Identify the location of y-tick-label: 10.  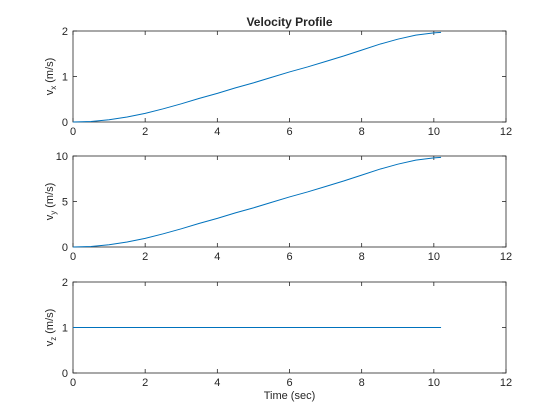
(62, 157).